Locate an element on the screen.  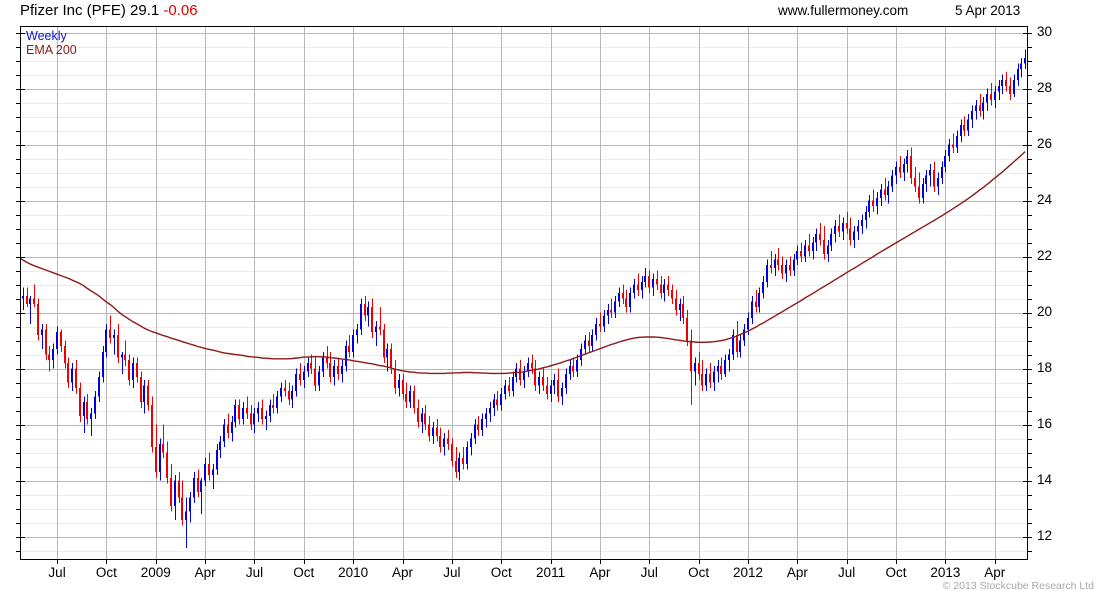
y-axis-tick-label: 20 is located at coordinates (1045, 311).